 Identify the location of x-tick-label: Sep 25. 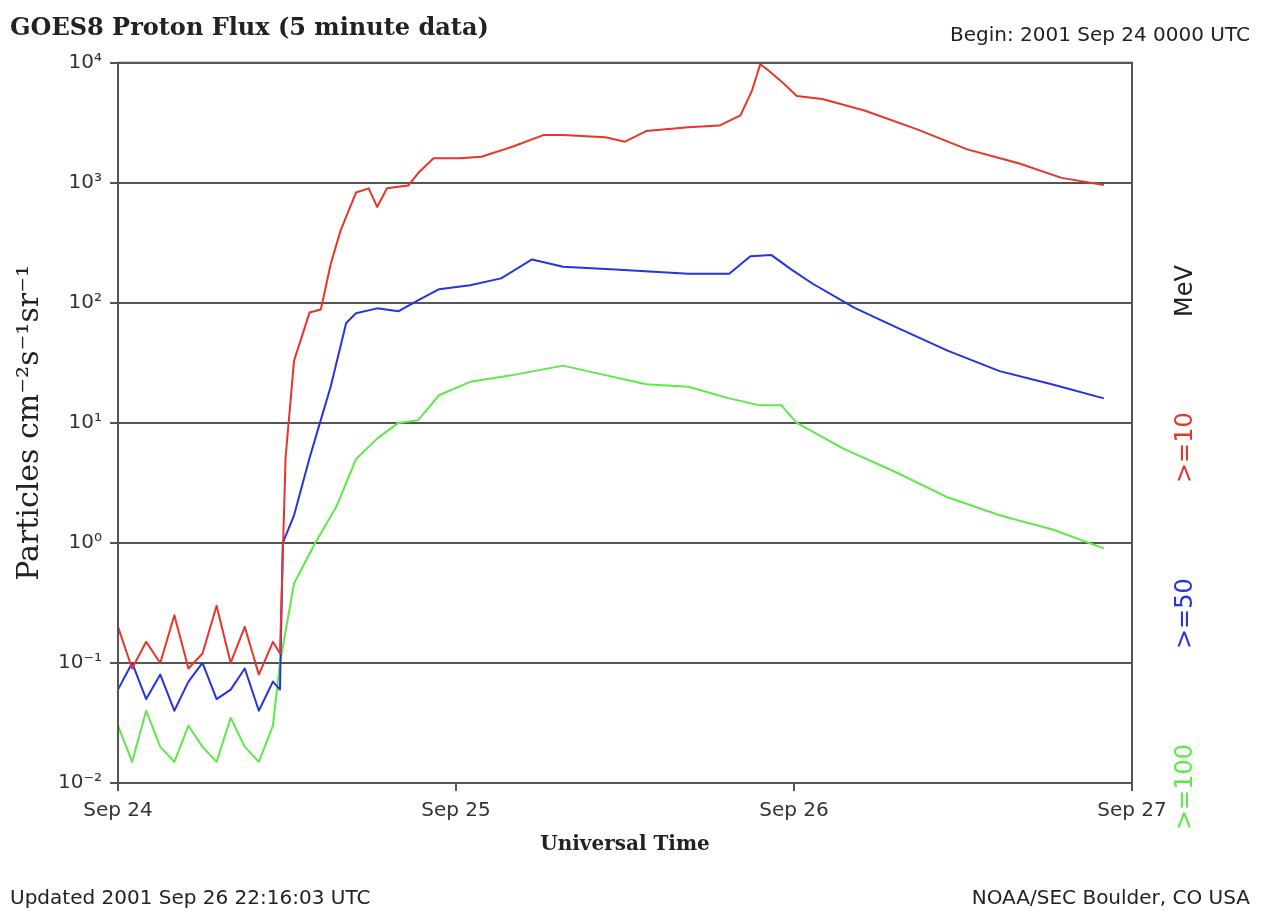
(456, 809).